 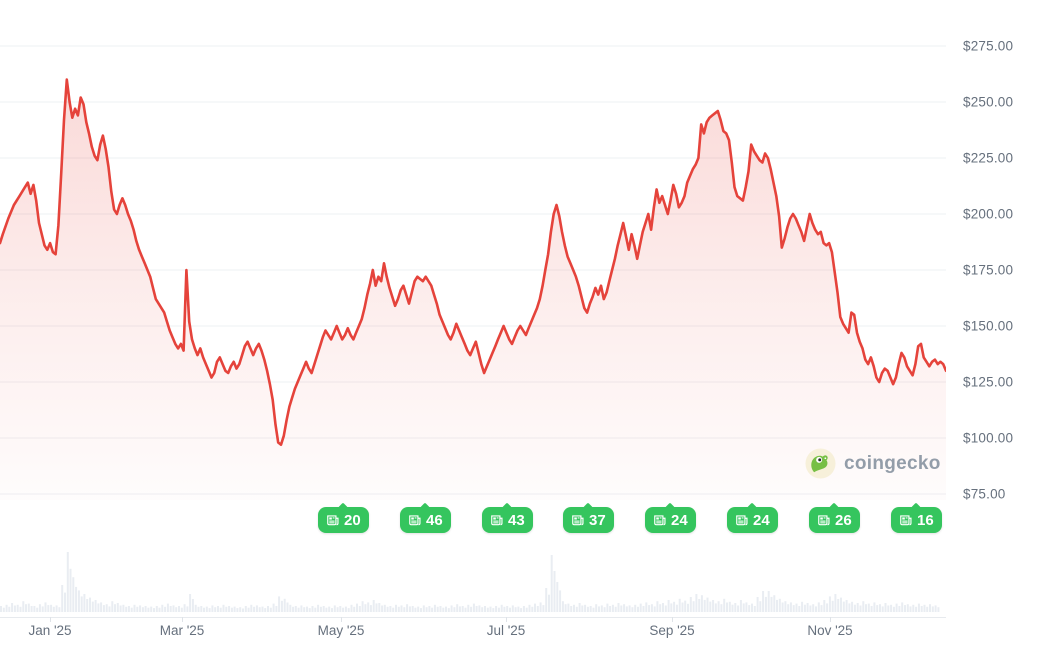 I want to click on x-axis-line, so click(x=473, y=617).